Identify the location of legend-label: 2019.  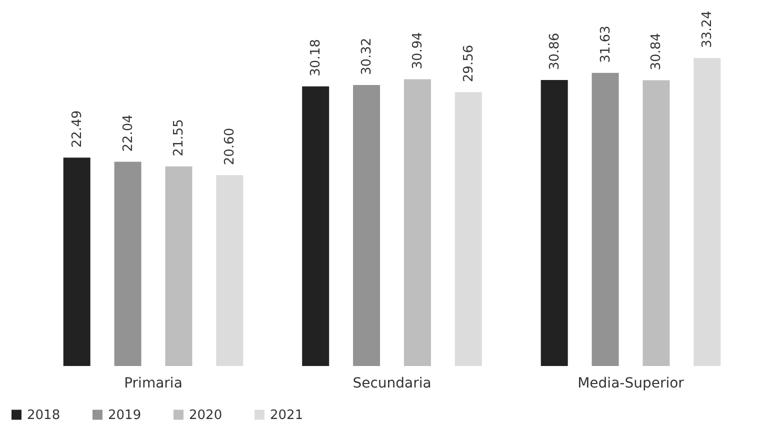
(125, 415).